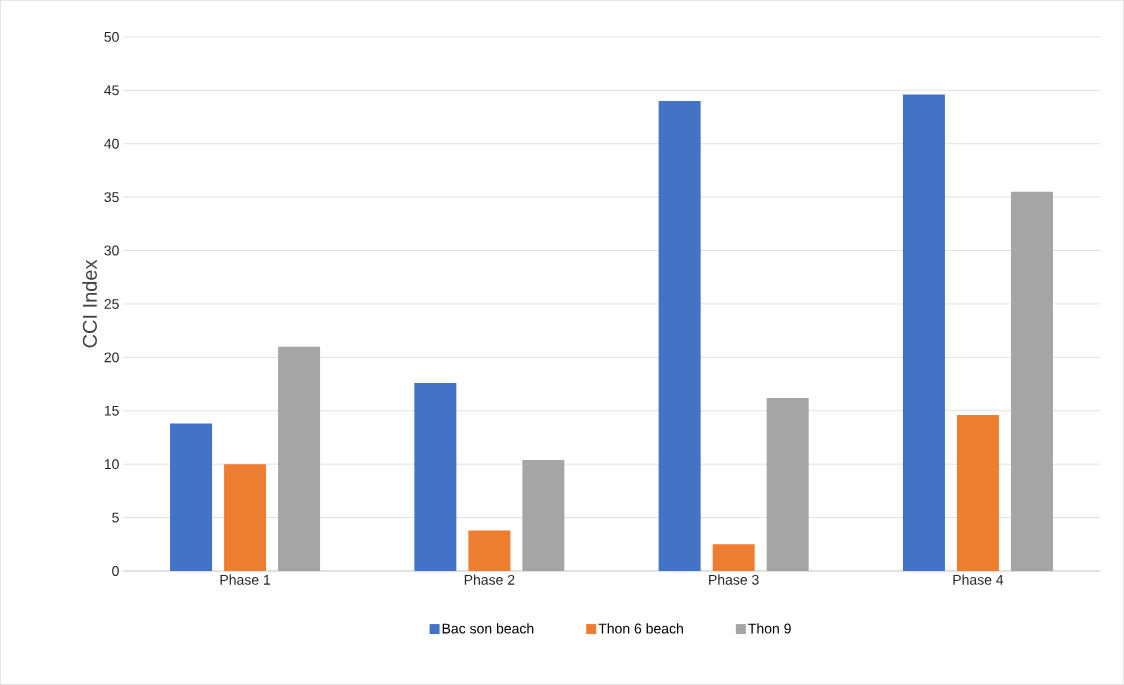 Image resolution: width=1124 pixels, height=685 pixels. What do you see at coordinates (115, 571) in the screenshot?
I see `y-tick-label: 0` at bounding box center [115, 571].